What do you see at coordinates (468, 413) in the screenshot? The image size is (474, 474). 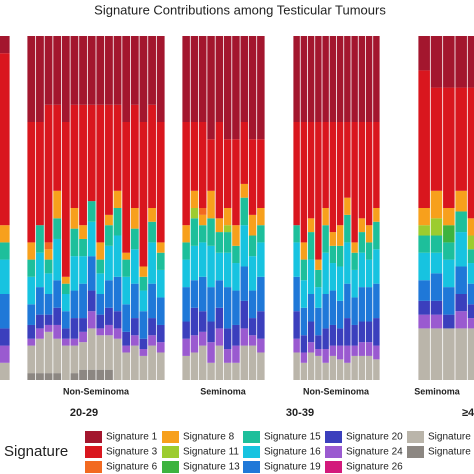 I see `age-group-label: ≥4` at bounding box center [468, 413].